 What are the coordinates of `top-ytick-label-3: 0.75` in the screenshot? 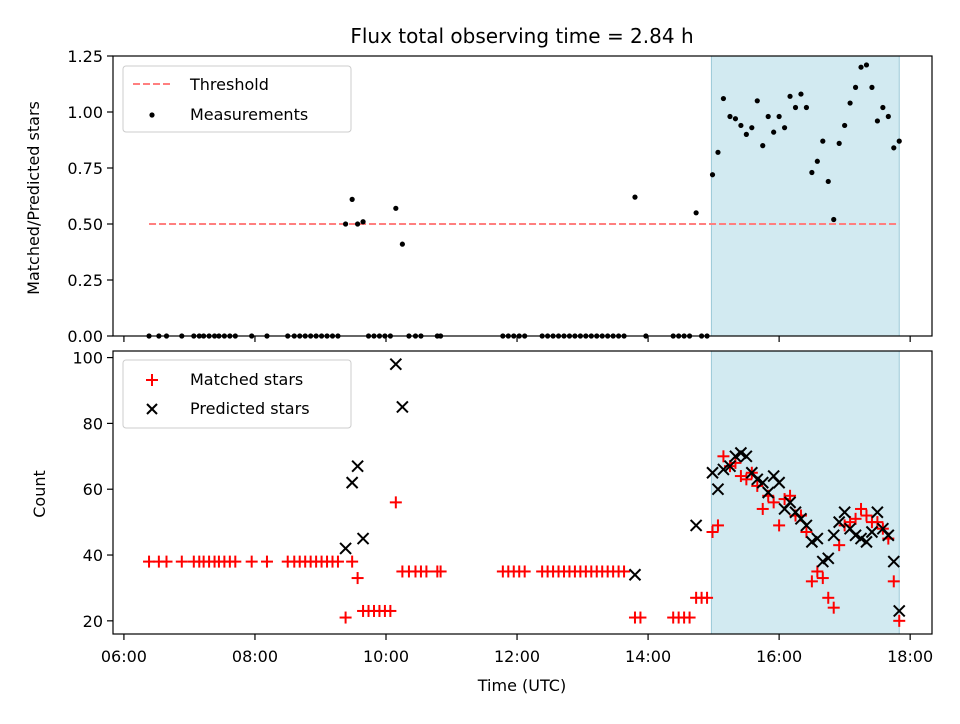 It's located at (85, 168).